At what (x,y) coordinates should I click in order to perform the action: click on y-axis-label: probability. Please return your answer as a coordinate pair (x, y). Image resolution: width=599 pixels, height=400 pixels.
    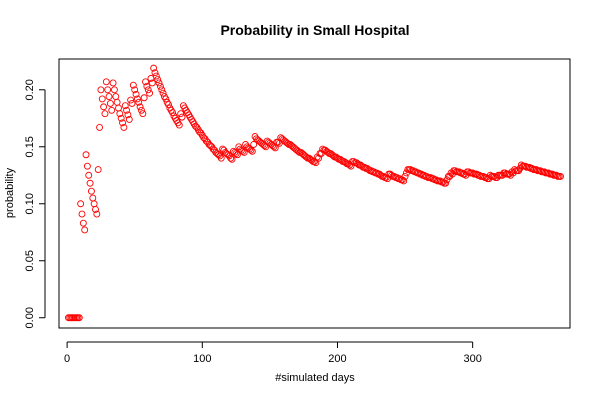
    Looking at the image, I should click on (10, 192).